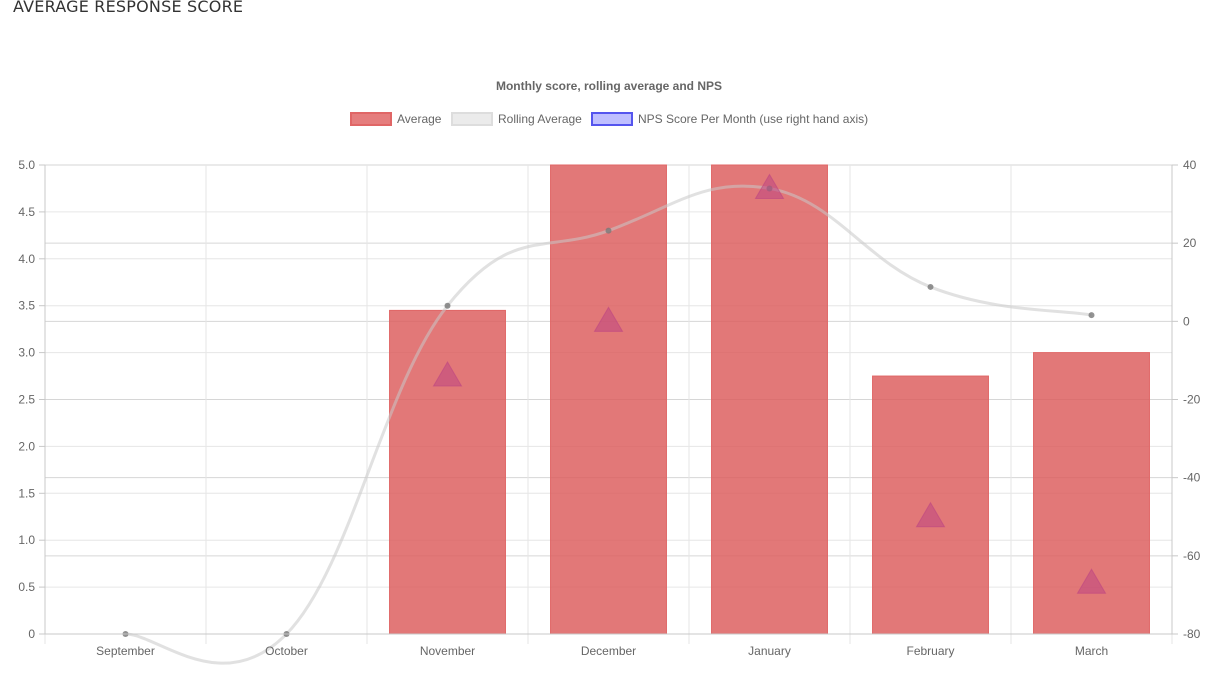 The height and width of the screenshot is (681, 1222). I want to click on legend-swatch-rolling-average, so click(472, 119).